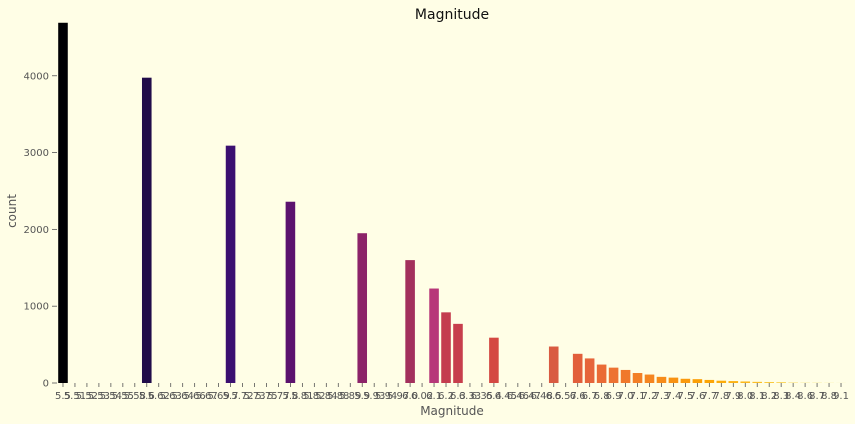  What do you see at coordinates (75, 396) in the screenshot?
I see `x-tick-label: 5.51` at bounding box center [75, 396].